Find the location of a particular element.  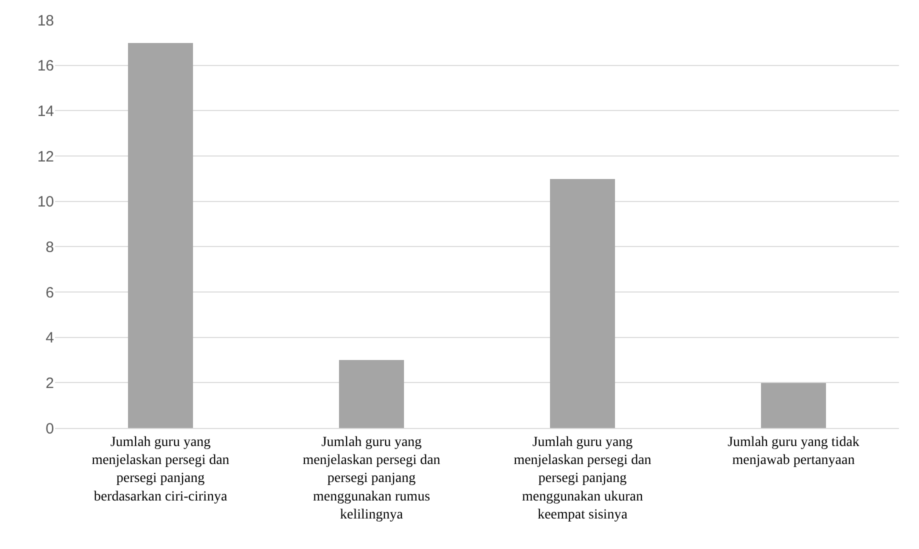

x-tick-label: Jumlah guru yang tidak menjawab pertanyaan is located at coordinates (794, 451).